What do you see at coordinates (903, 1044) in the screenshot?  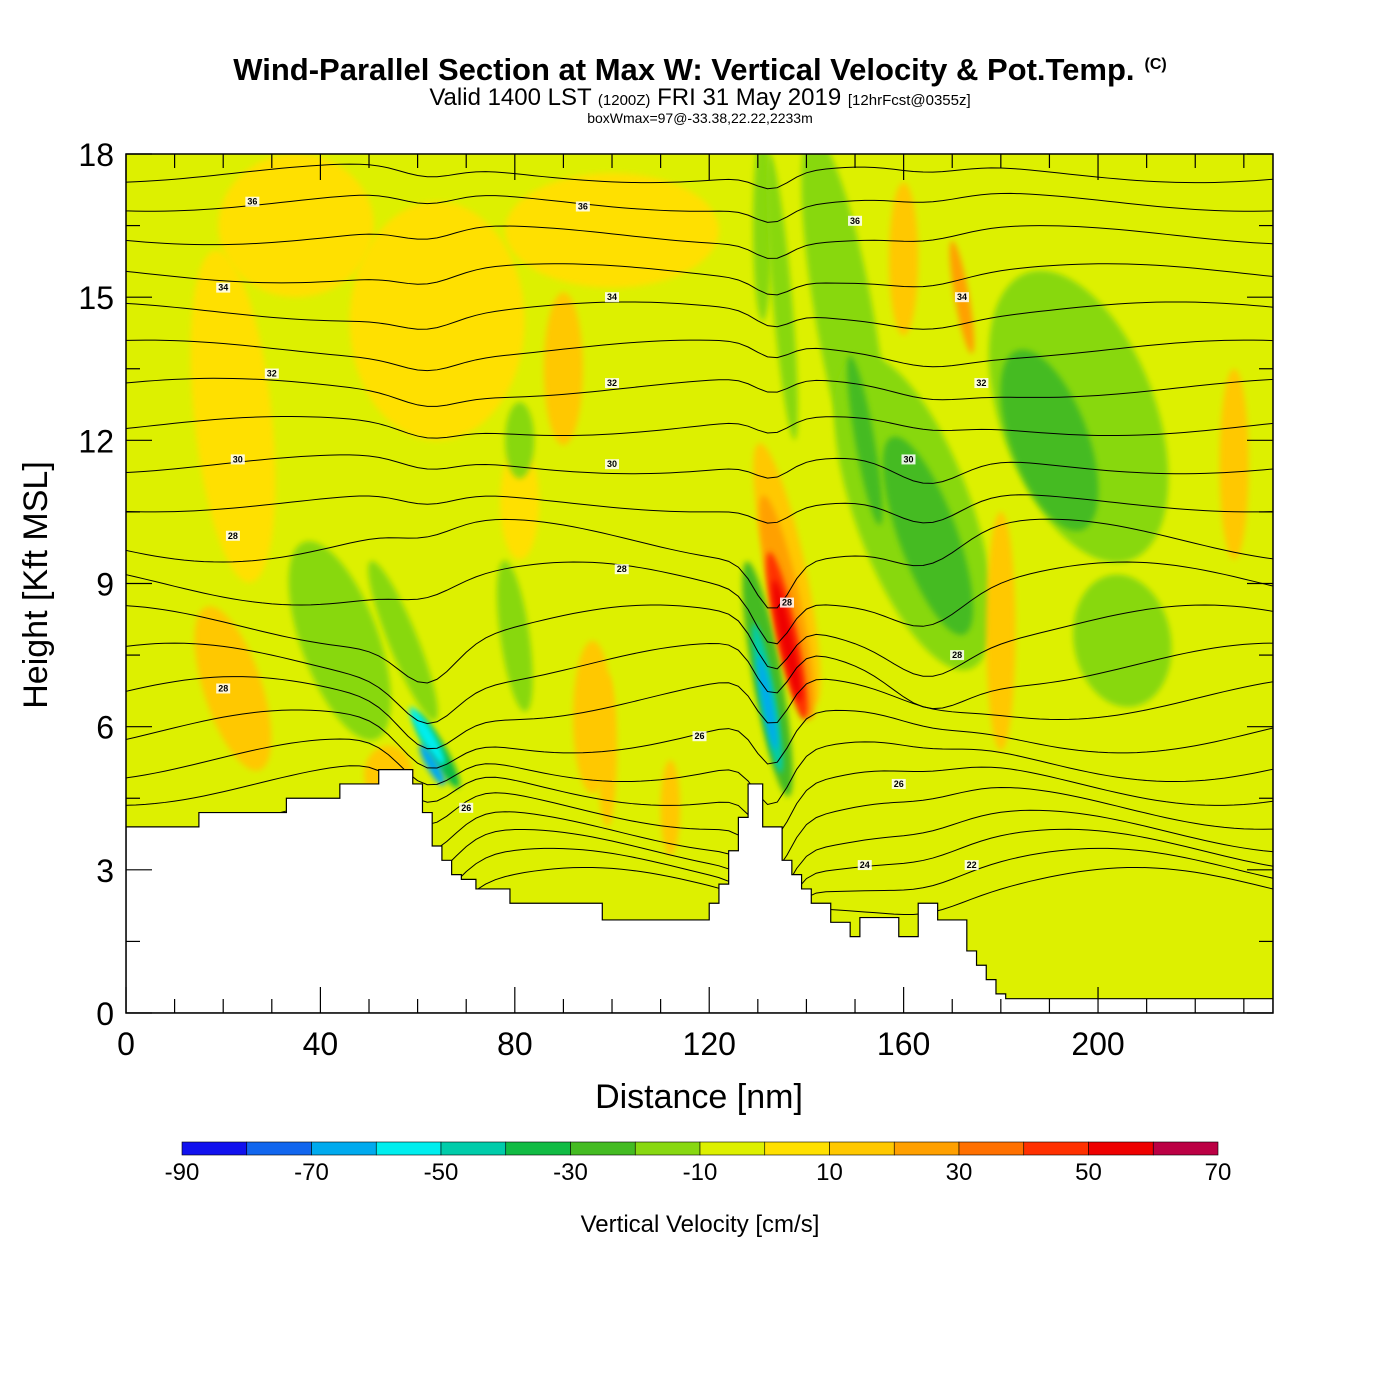 I see `x-tick-label: 160` at bounding box center [903, 1044].